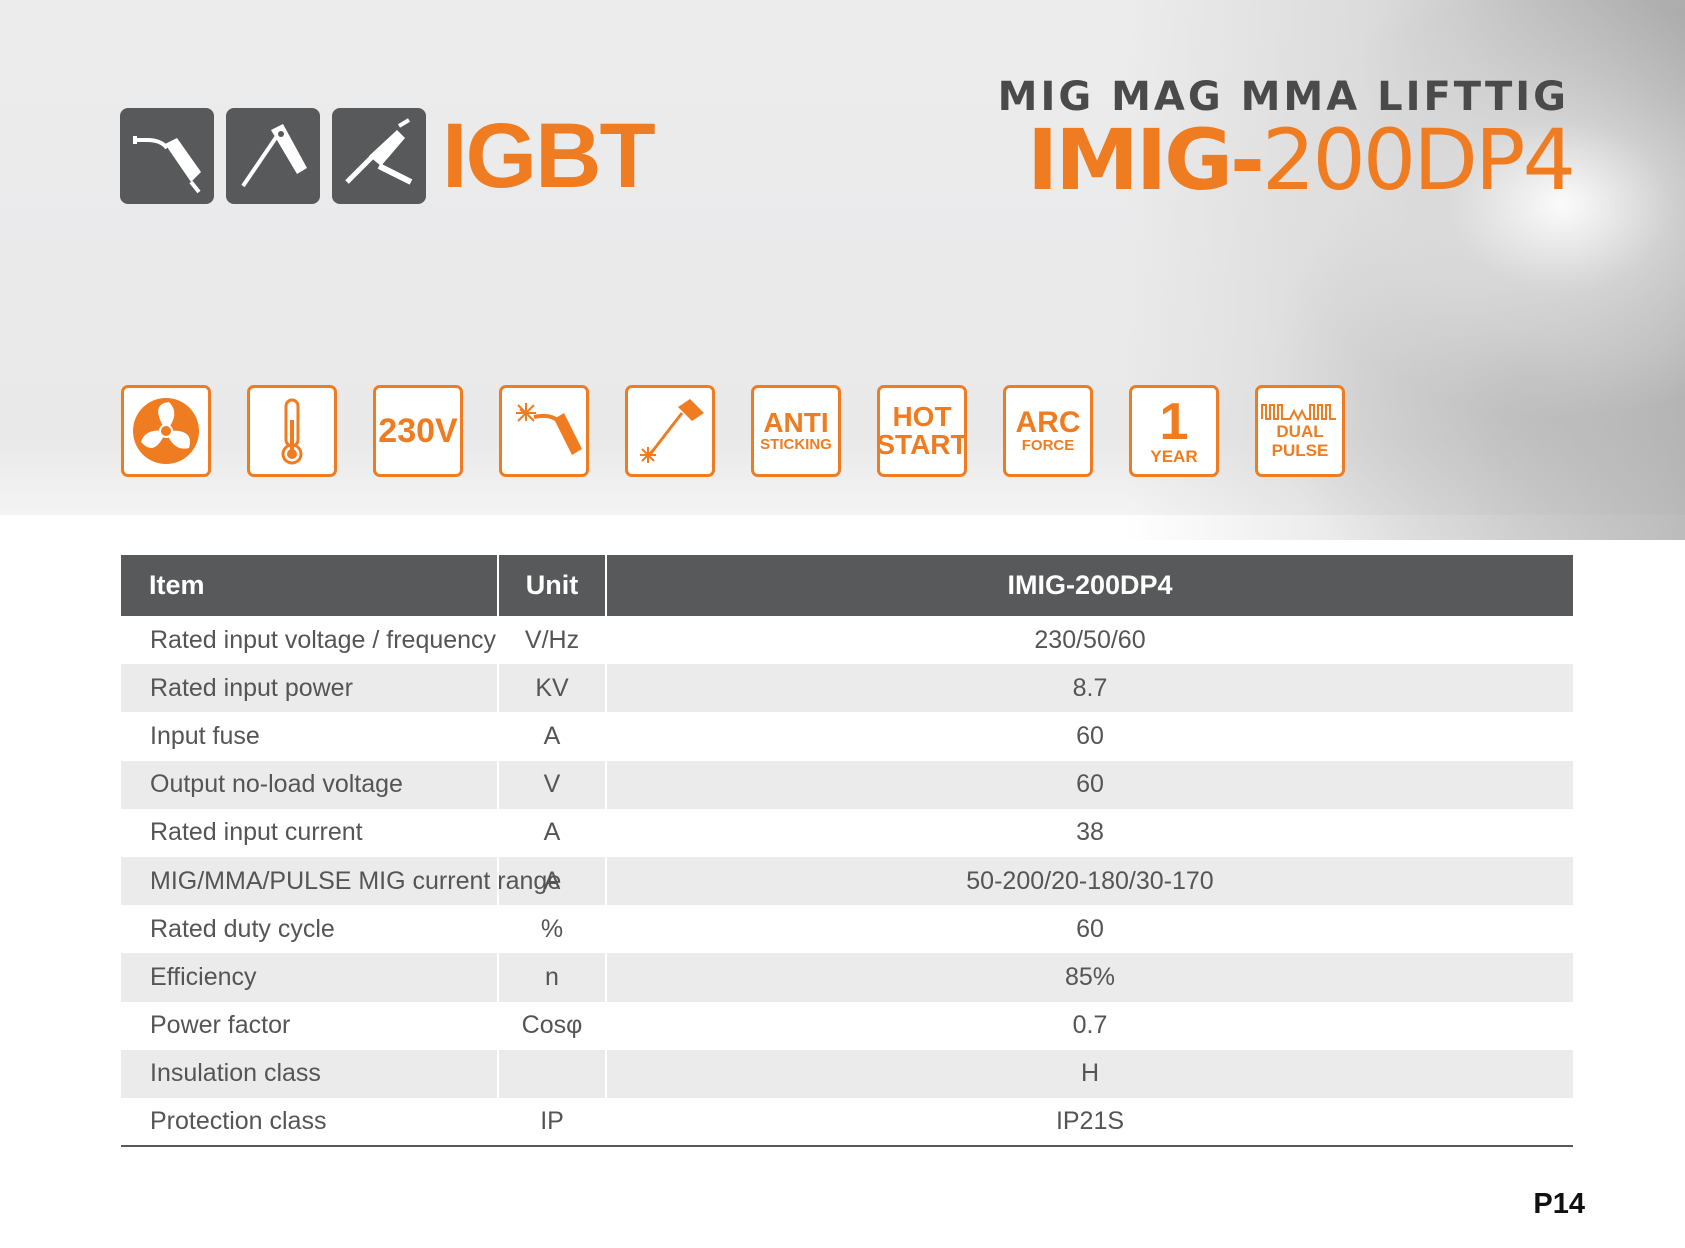  Describe the element at coordinates (273, 156) in the screenshot. I see `mma-electrode-icon` at that location.